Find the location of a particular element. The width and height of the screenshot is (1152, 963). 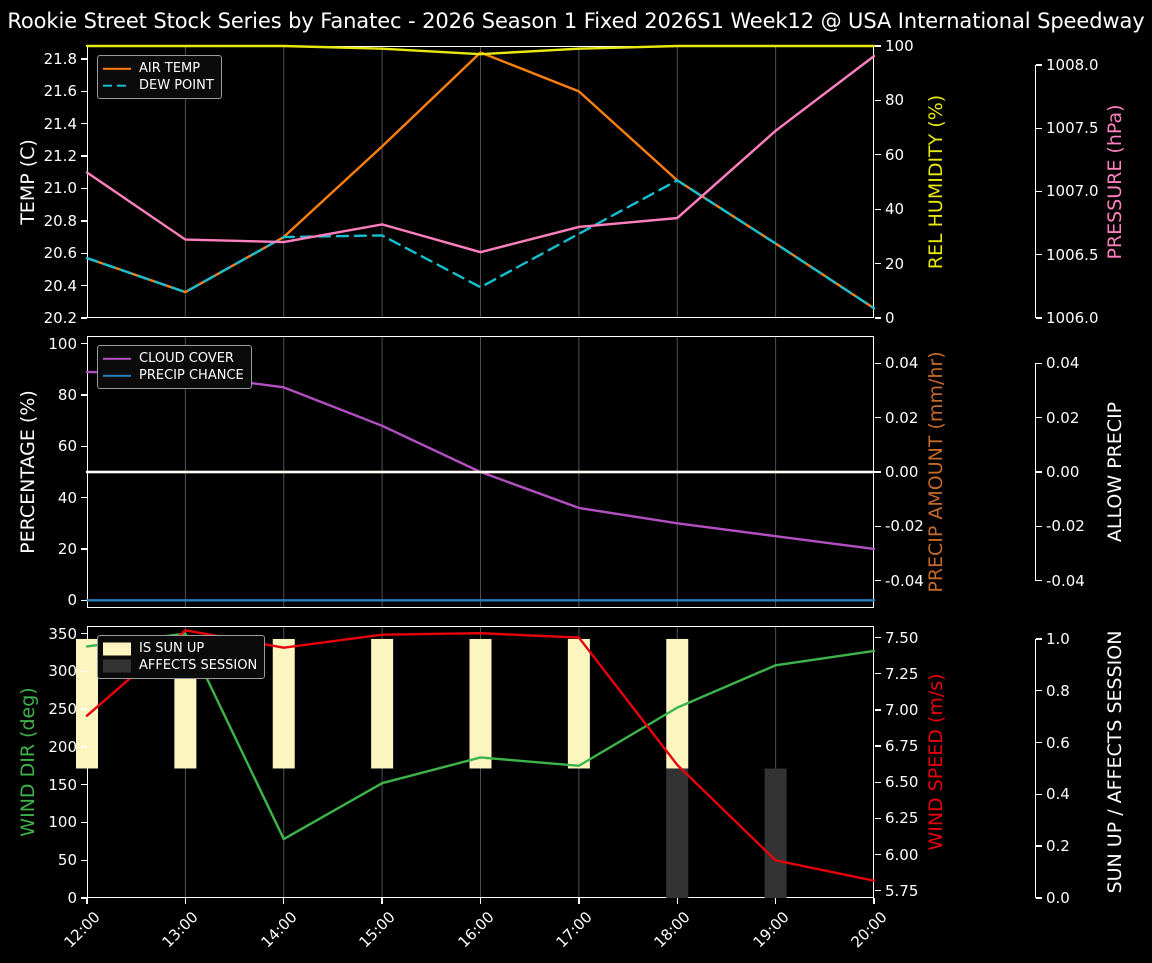

legend-entry: DEW POINT is located at coordinates (158, 85).